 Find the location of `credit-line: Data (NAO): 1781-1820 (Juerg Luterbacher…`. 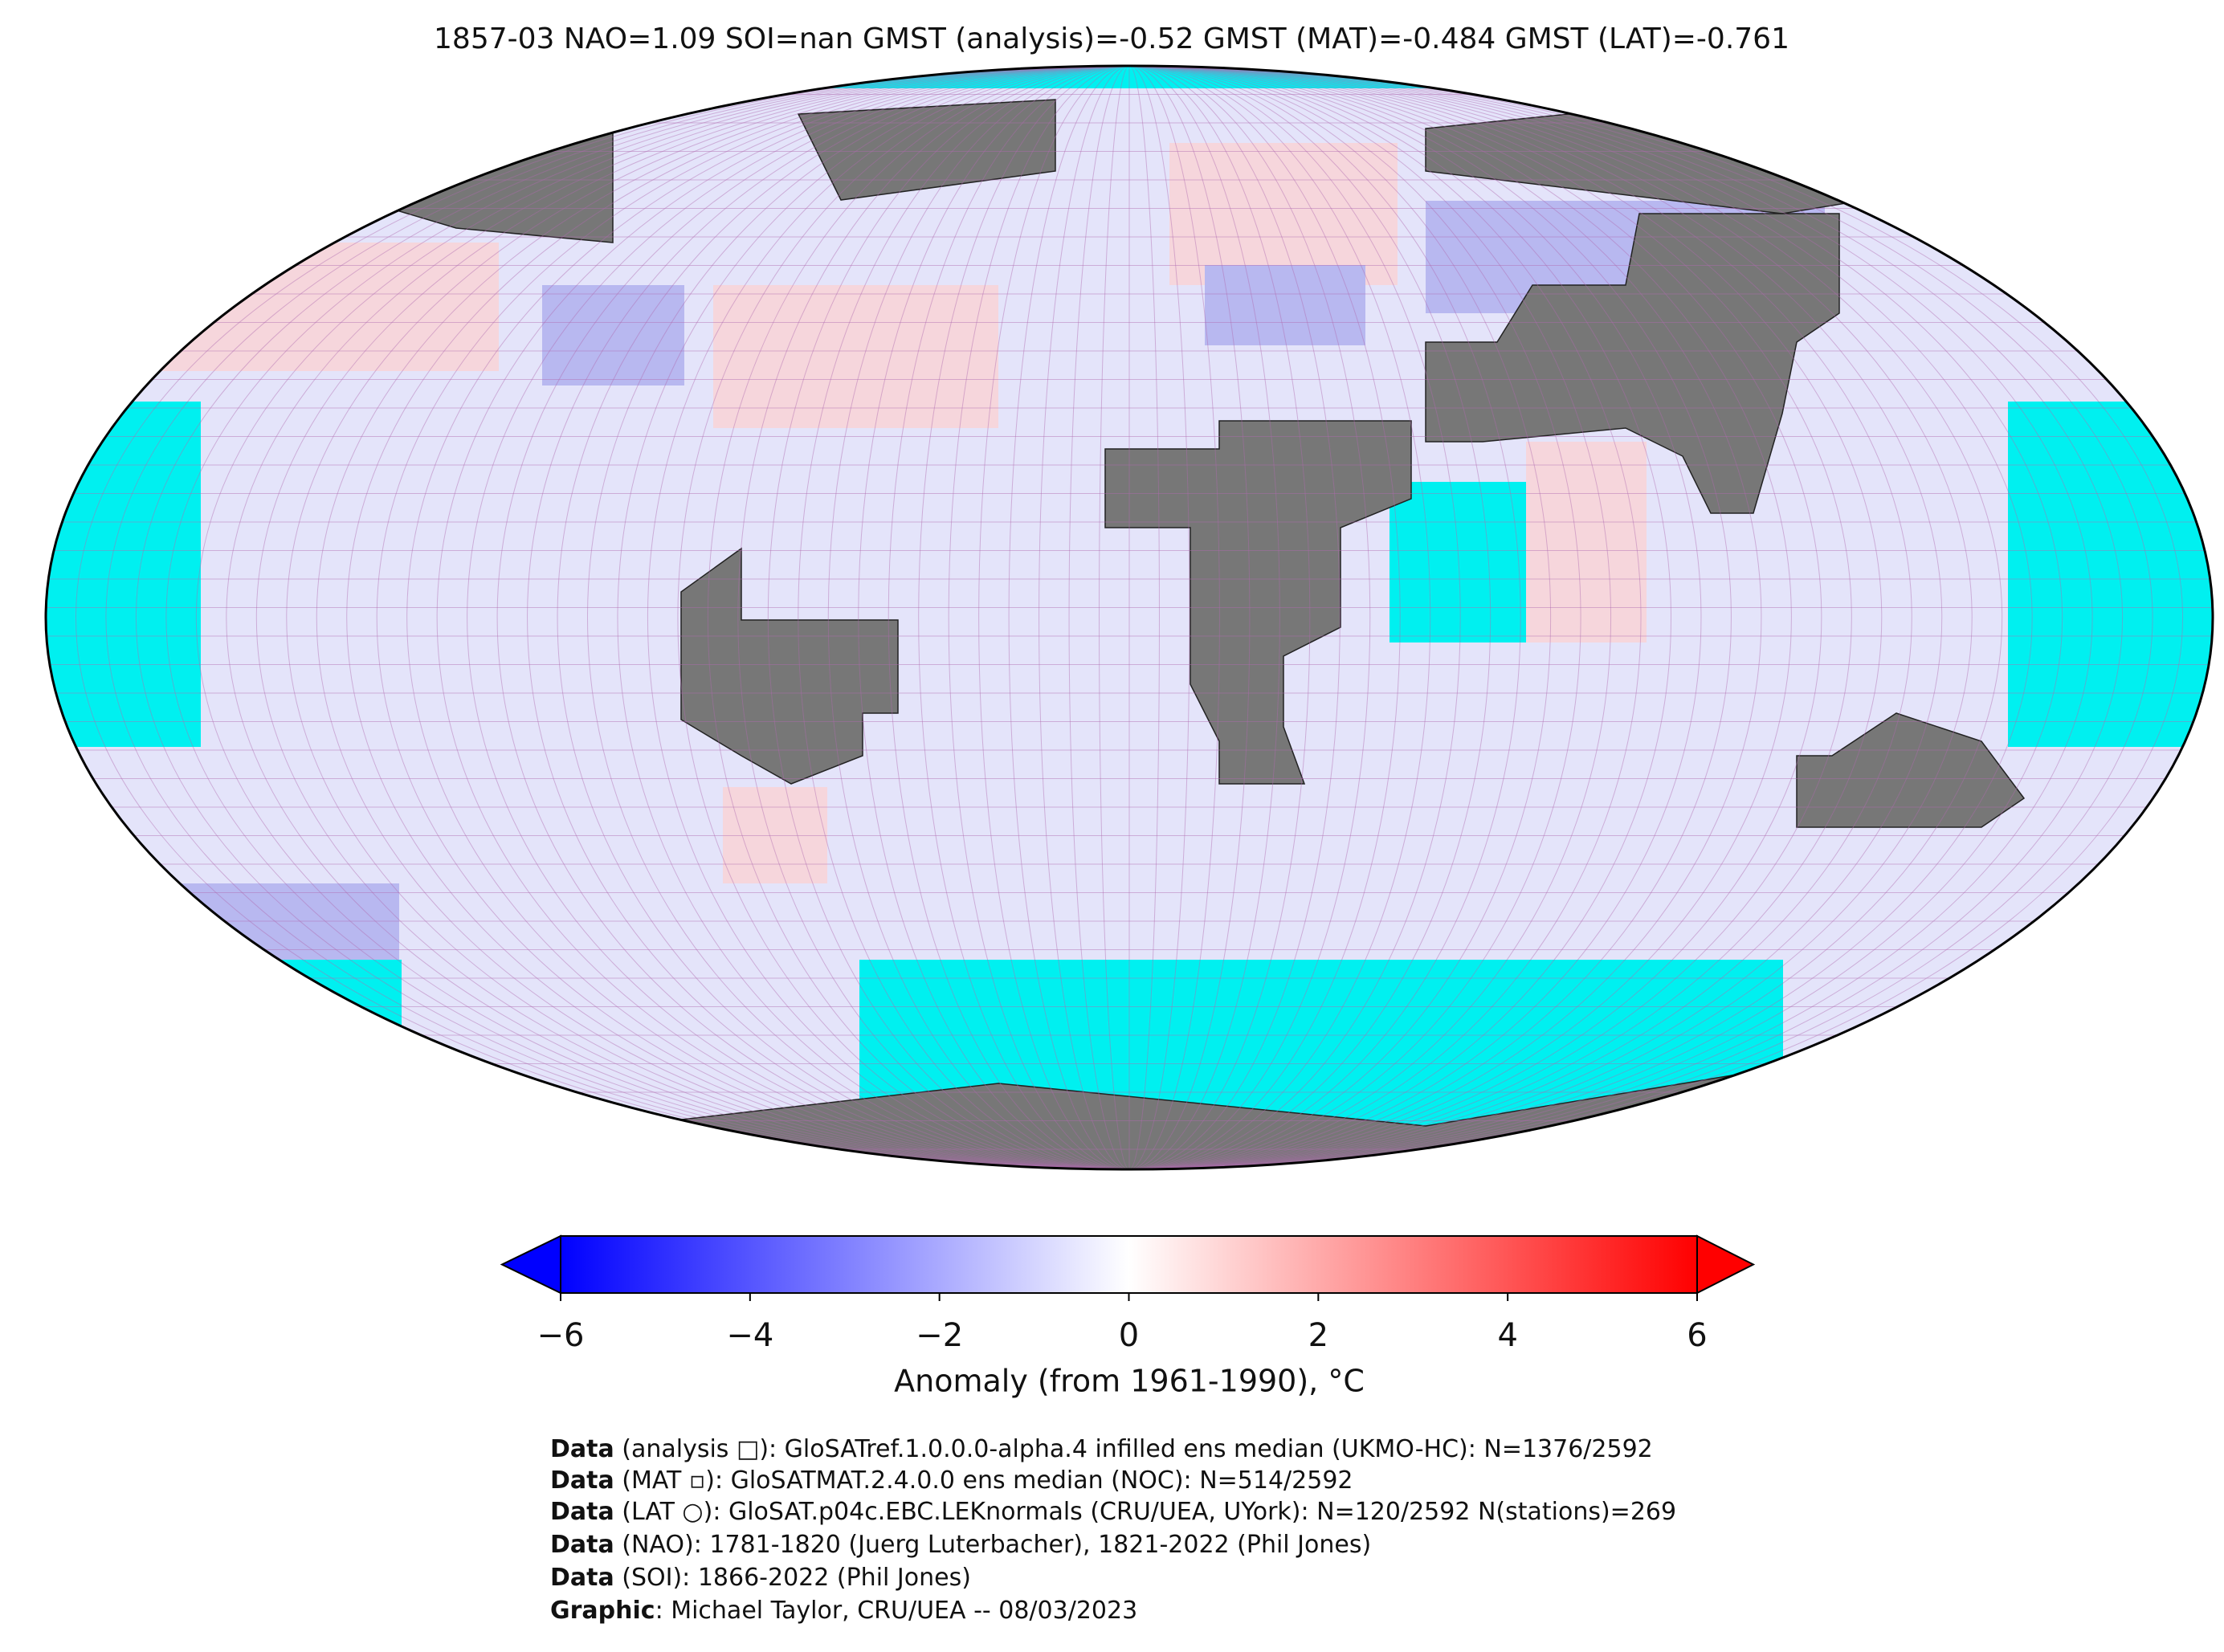

credit-line: Data (NAO): 1781-1820 (Juerg Luterbacher… is located at coordinates (960, 1545).